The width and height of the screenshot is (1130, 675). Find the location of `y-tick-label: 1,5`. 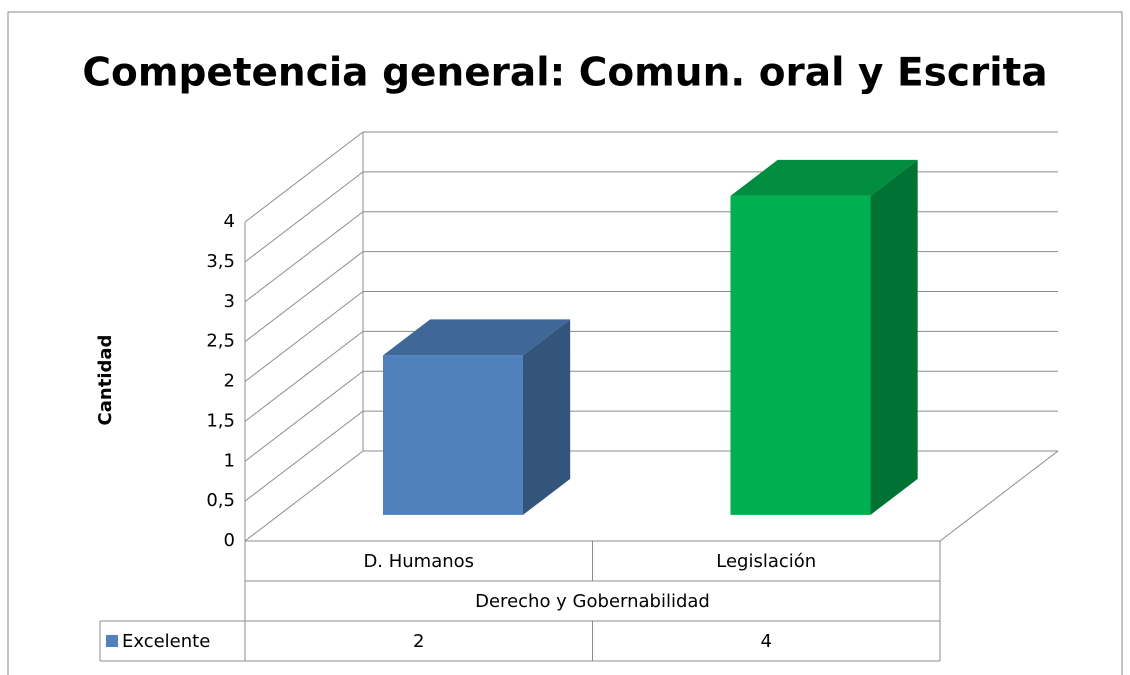

y-tick-label: 1,5 is located at coordinates (220, 420).